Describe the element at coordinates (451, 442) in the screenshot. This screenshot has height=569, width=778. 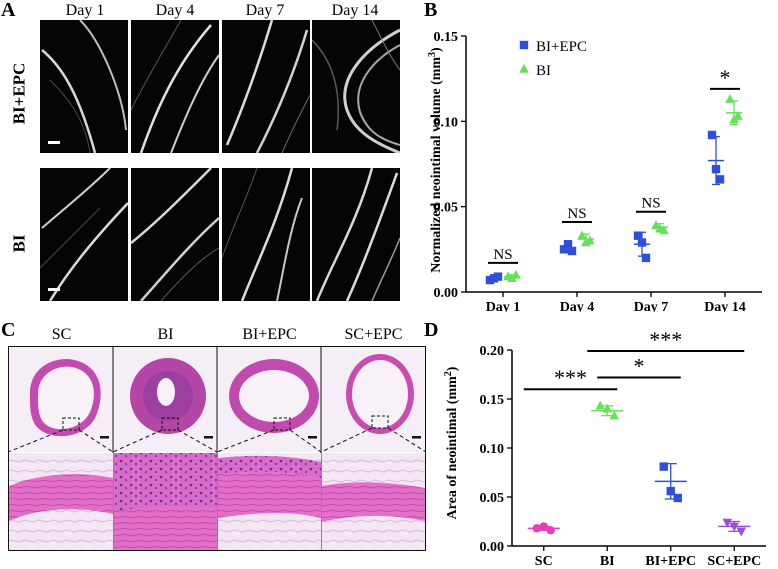
I see `chart-d-ylabel: Area of neointimal (mm2)` at that location.